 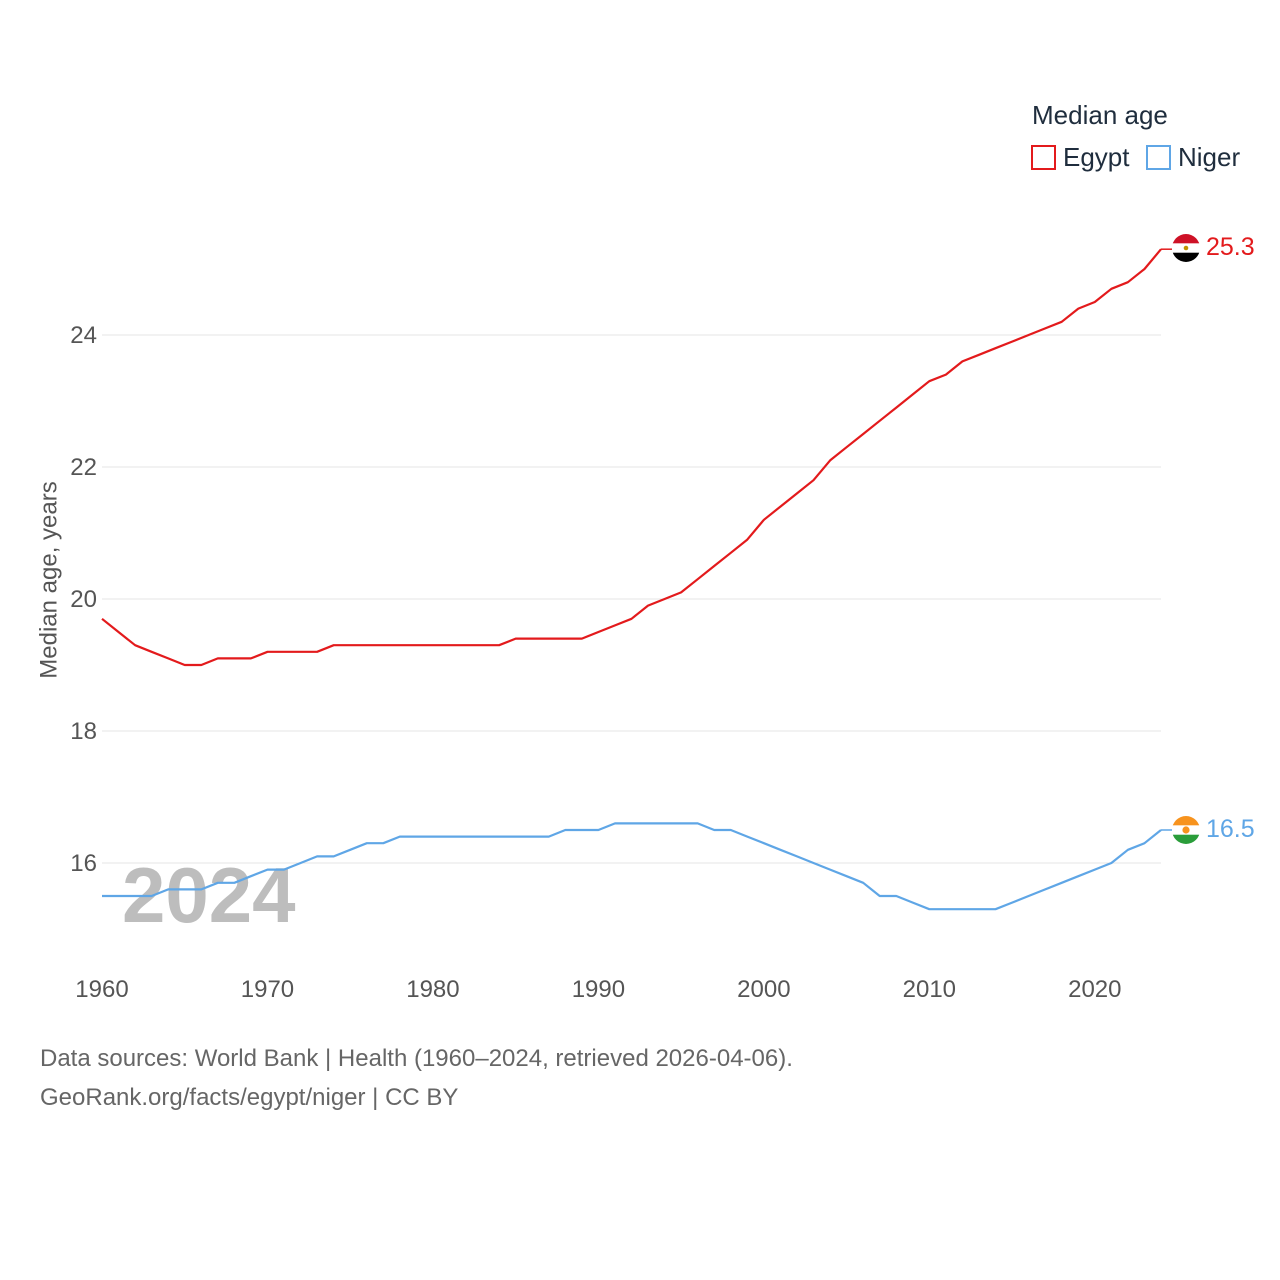 What do you see at coordinates (1209, 157) in the screenshot?
I see `legend-label-niger: Niger` at bounding box center [1209, 157].